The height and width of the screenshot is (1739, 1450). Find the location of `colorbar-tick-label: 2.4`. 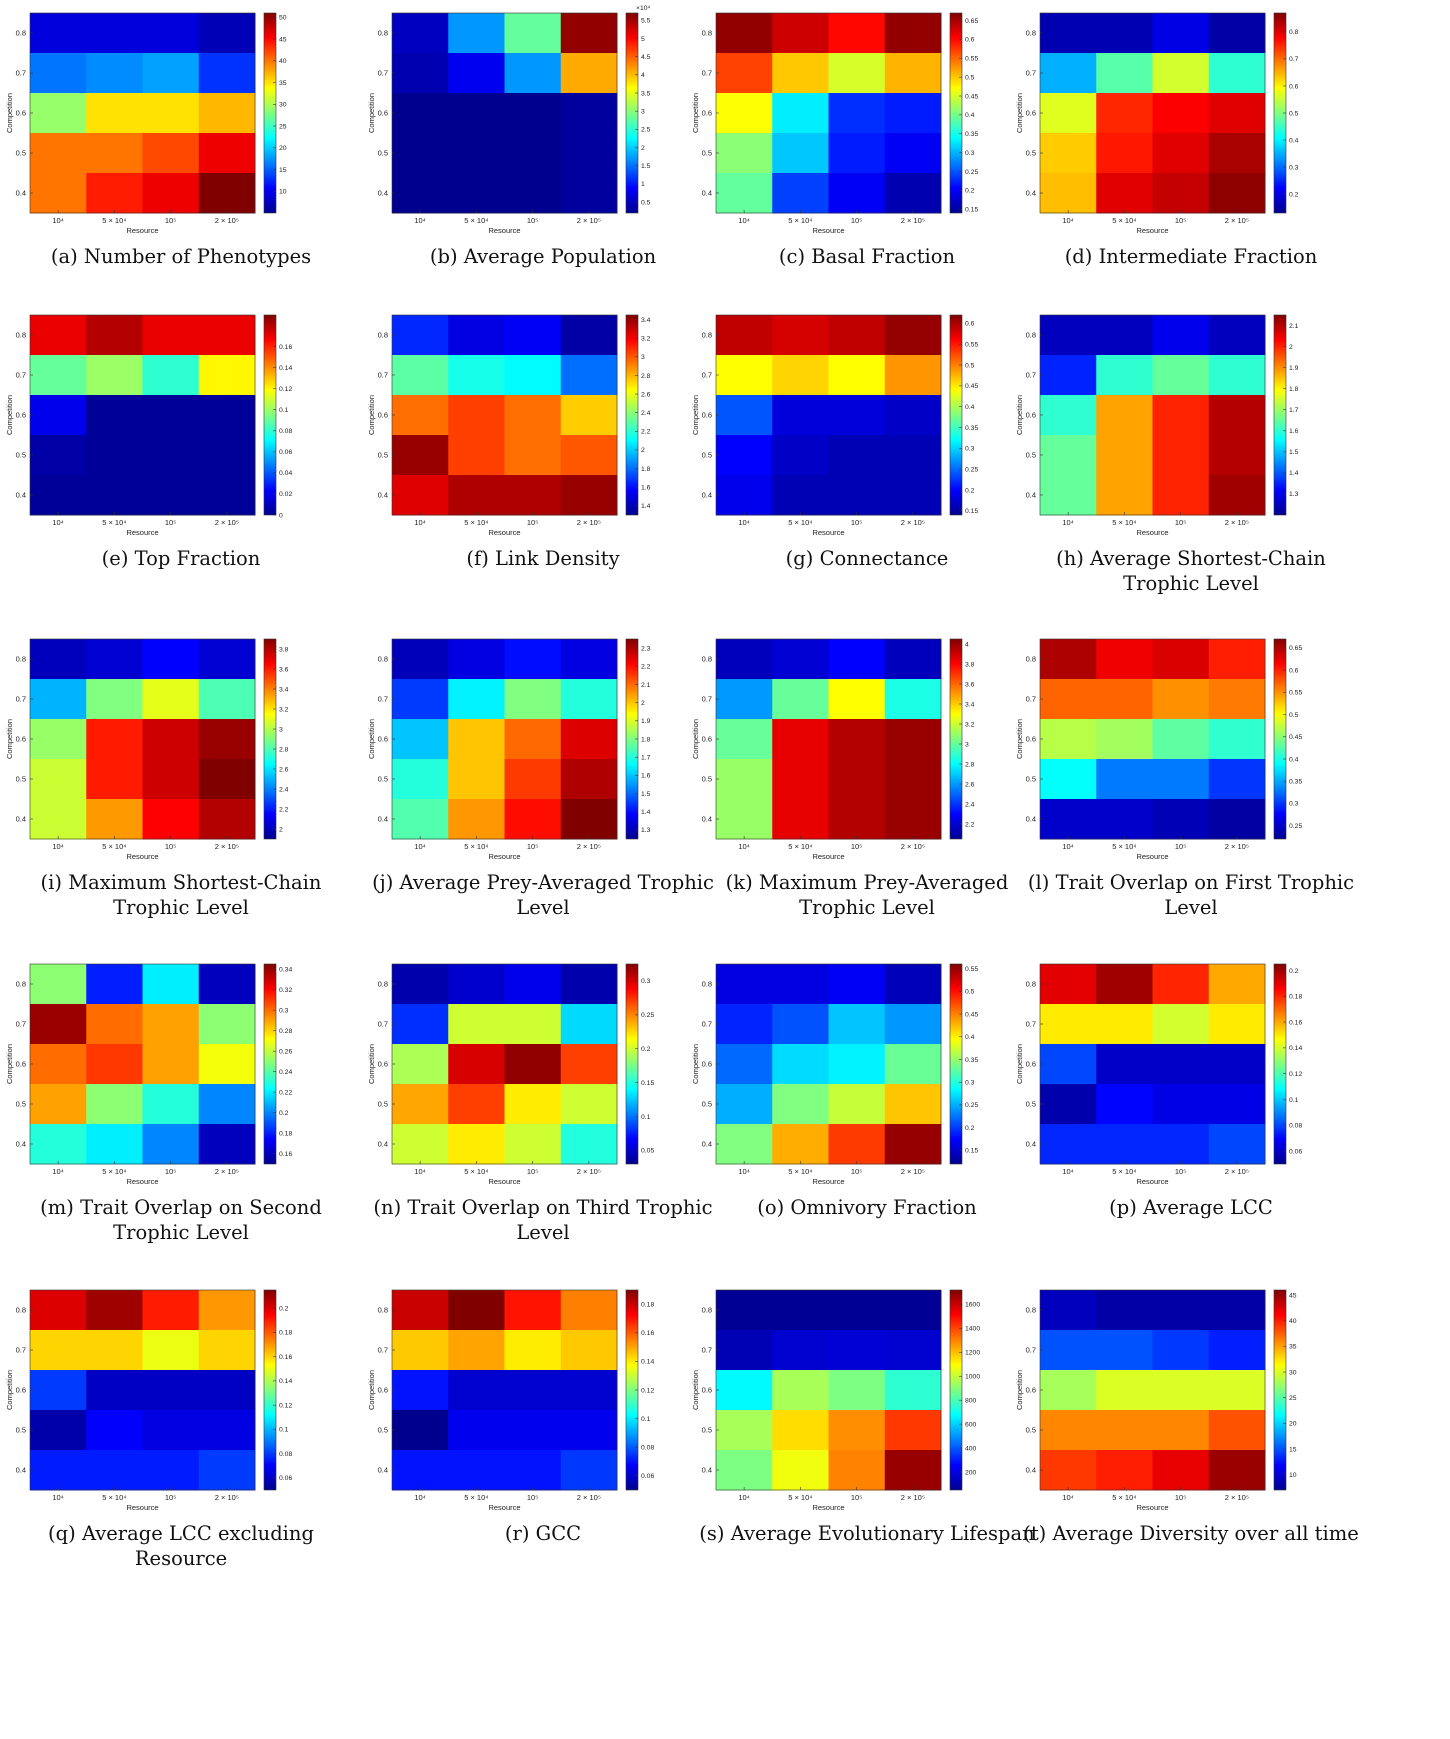

colorbar-tick-label: 2.4 is located at coordinates (970, 804).